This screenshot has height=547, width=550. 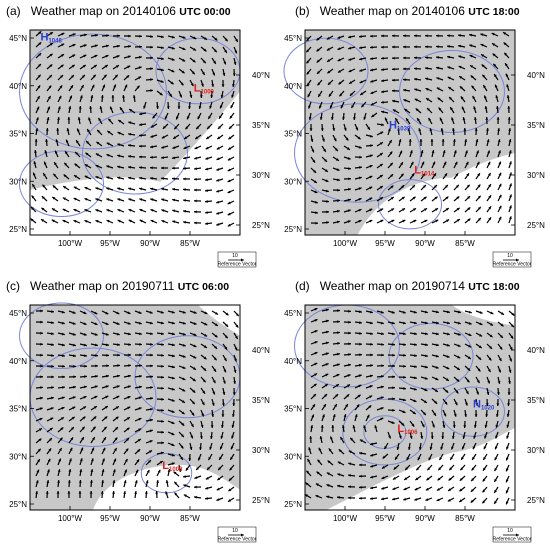 I want to click on lat-label-right: 35°N, so click(x=536, y=400).